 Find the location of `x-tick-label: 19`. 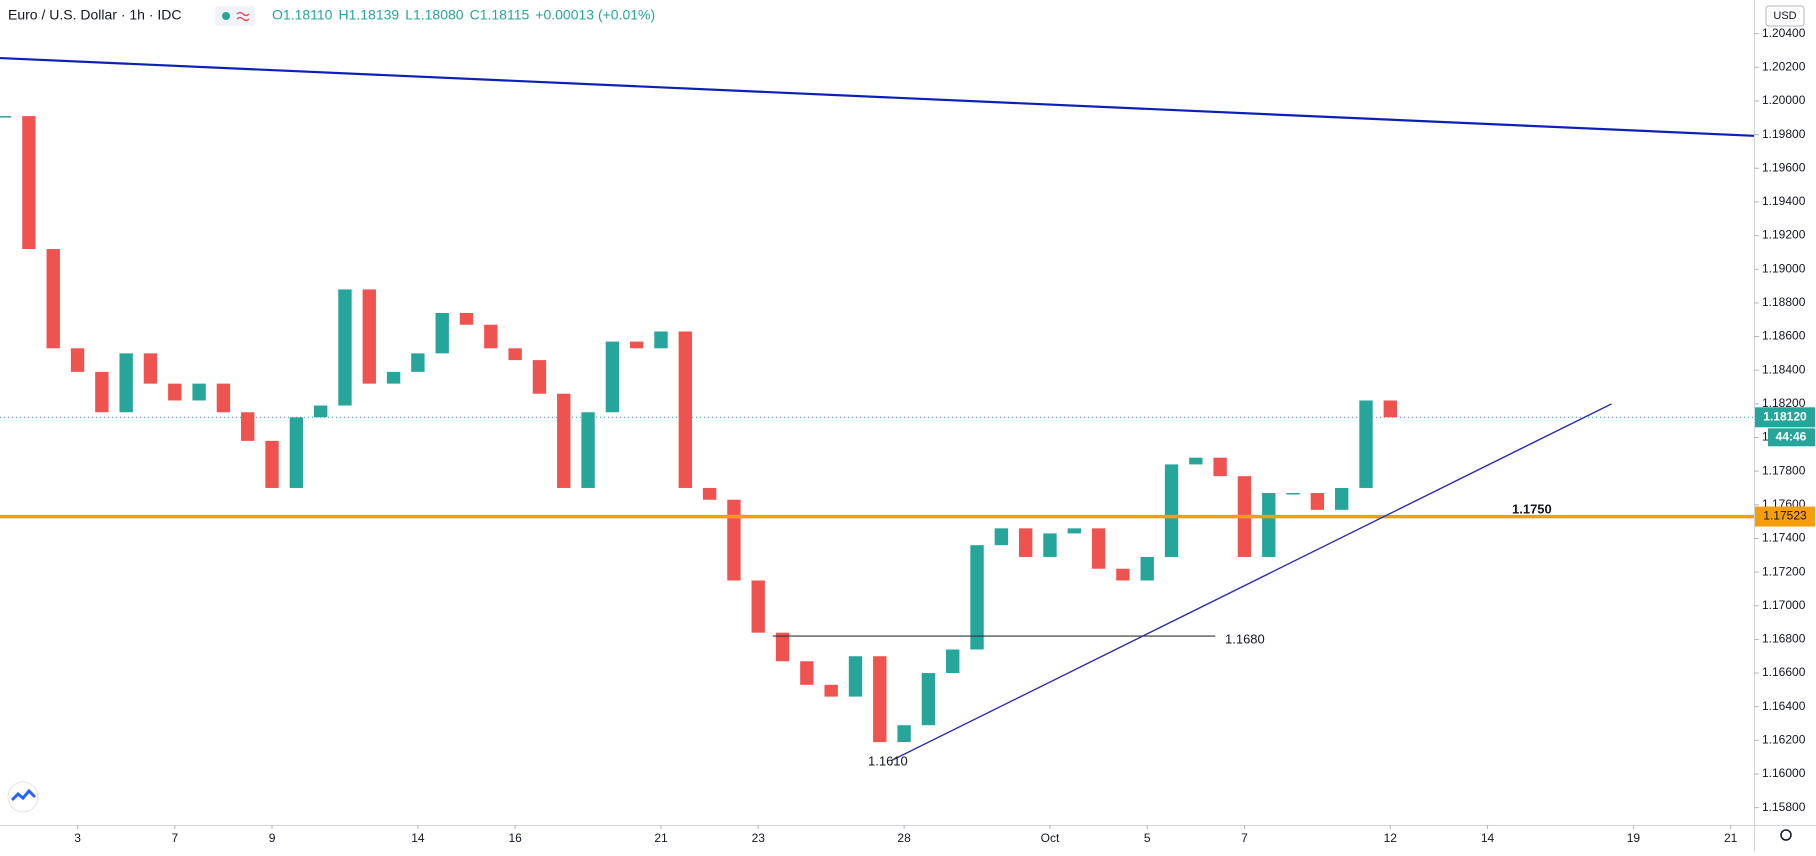

x-tick-label: 19 is located at coordinates (1634, 838).